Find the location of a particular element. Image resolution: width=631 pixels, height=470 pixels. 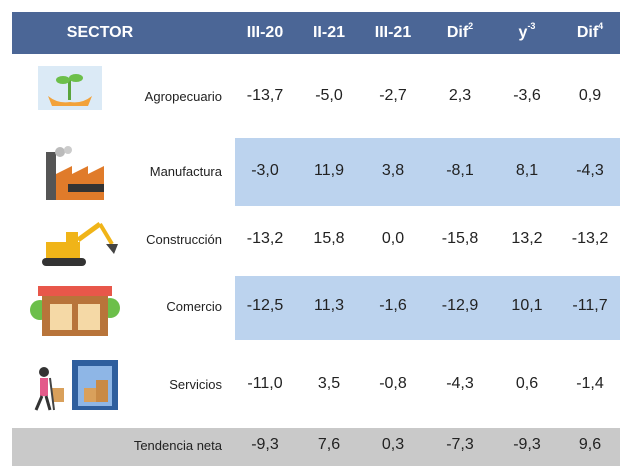

value-cell: 0,9 is located at coordinates (590, 95).